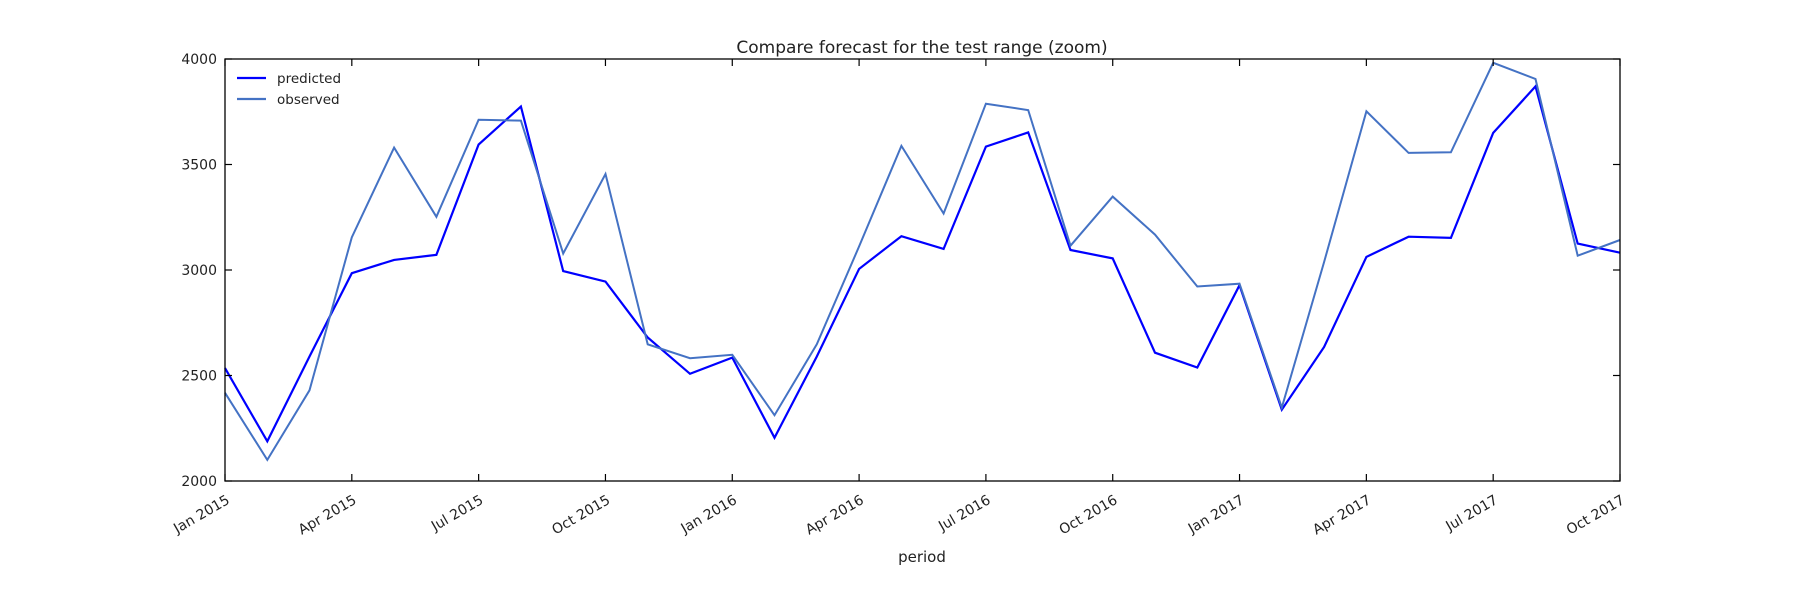 This screenshot has height=600, width=1800. What do you see at coordinates (709, 514) in the screenshot?
I see `x-tick-label: Jan 2016` at bounding box center [709, 514].